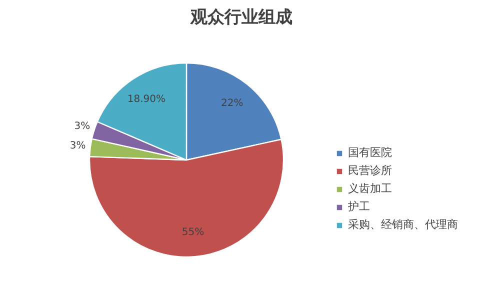 The image size is (494, 299). Describe the element at coordinates (370, 152) in the screenshot. I see `legend-label: 国有医院` at that location.